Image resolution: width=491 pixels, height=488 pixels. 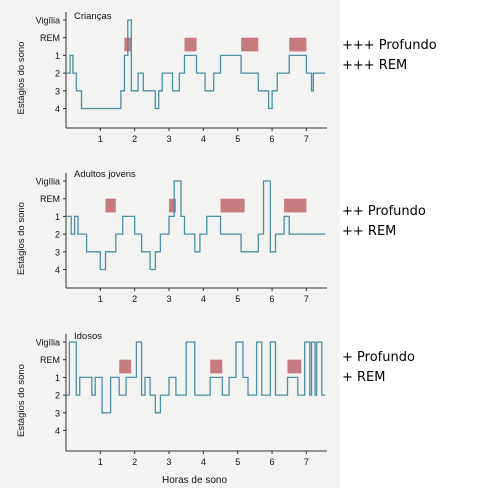 I want to click on children-y-tick-label: 3, so click(x=57, y=91).